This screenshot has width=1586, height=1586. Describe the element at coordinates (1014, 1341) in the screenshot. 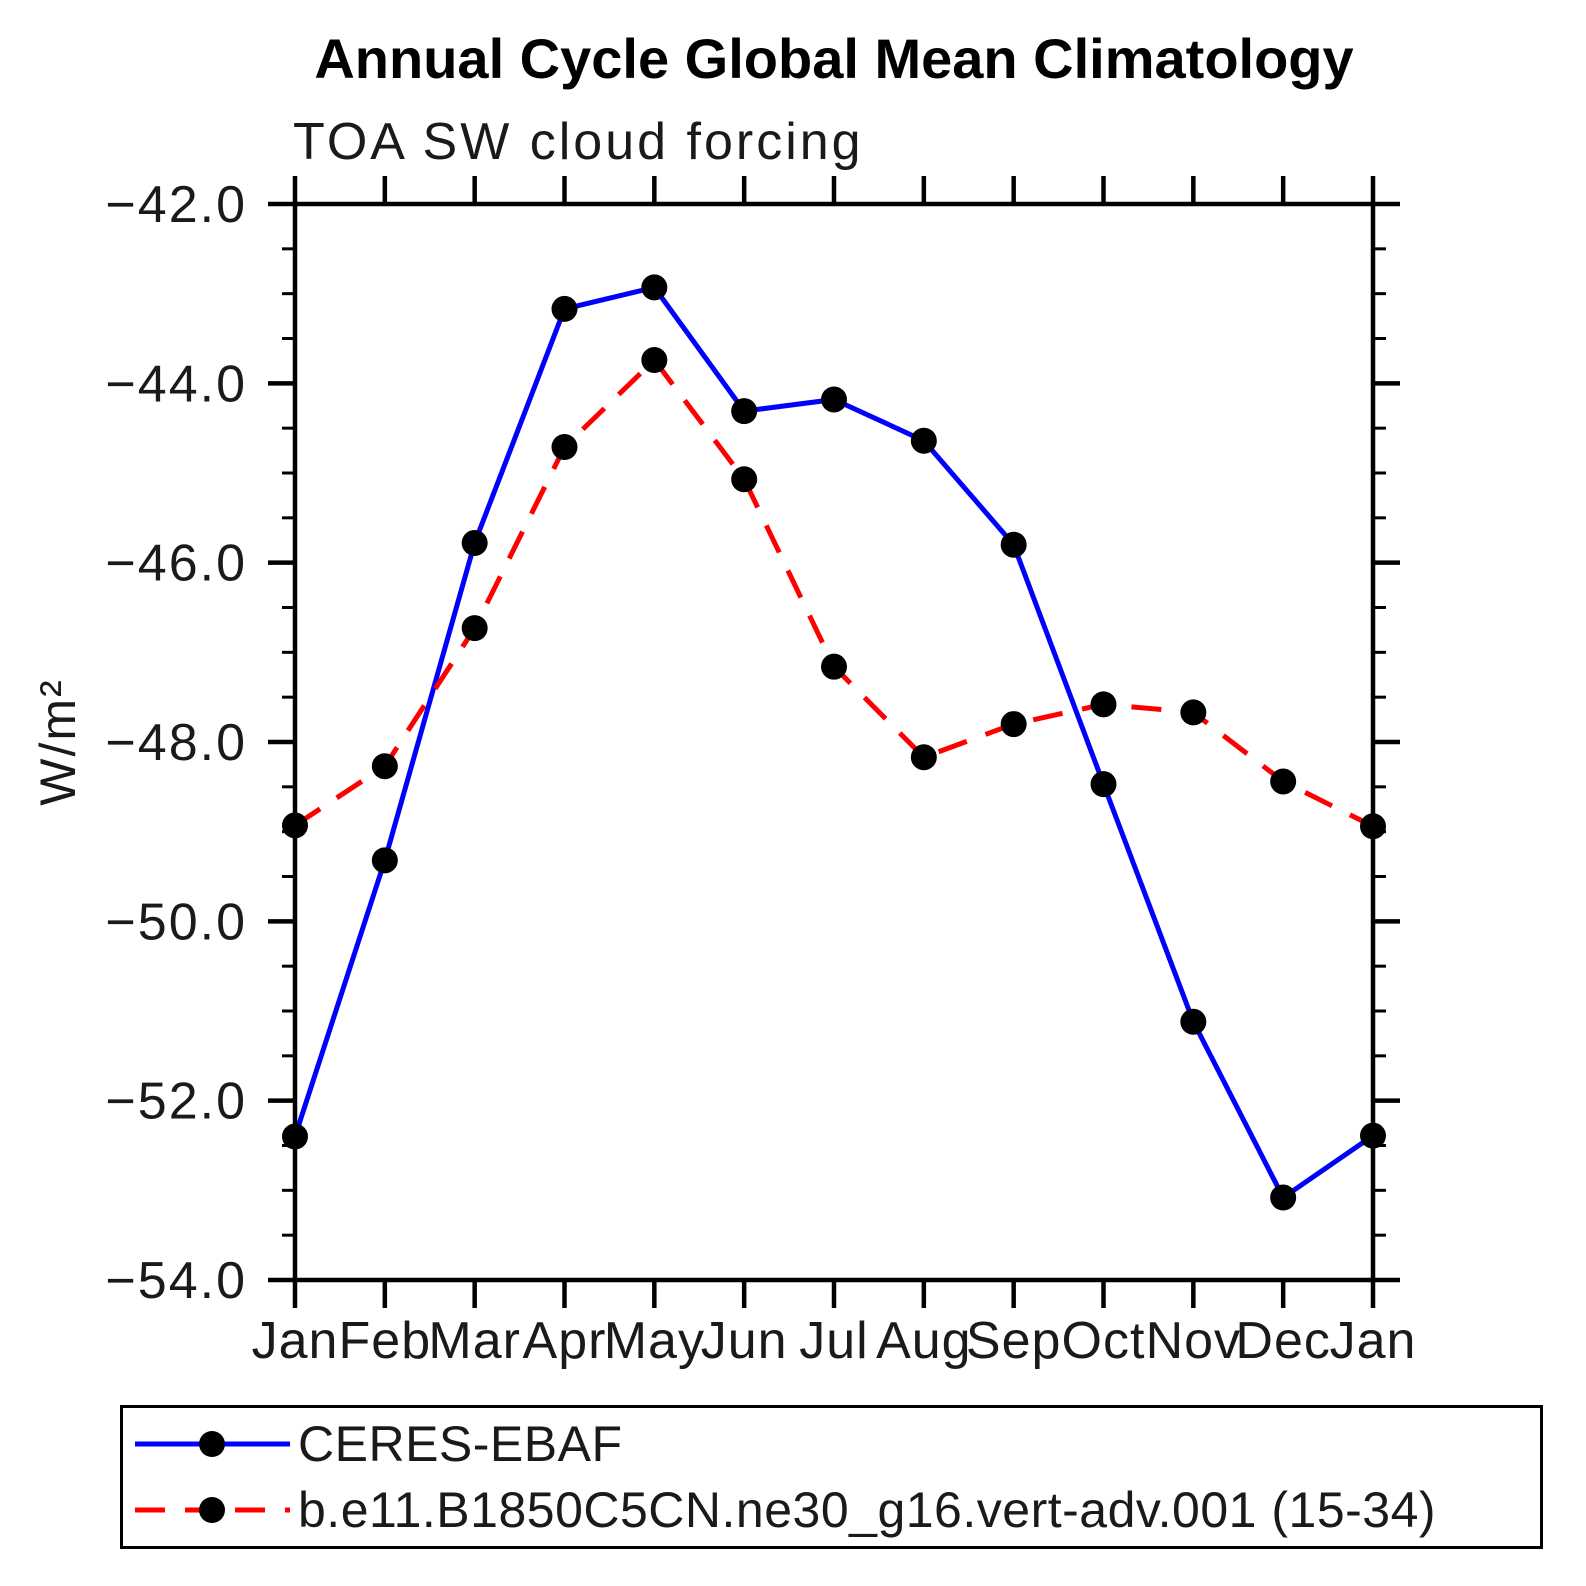

I see `x-tick-label: Sep` at that location.